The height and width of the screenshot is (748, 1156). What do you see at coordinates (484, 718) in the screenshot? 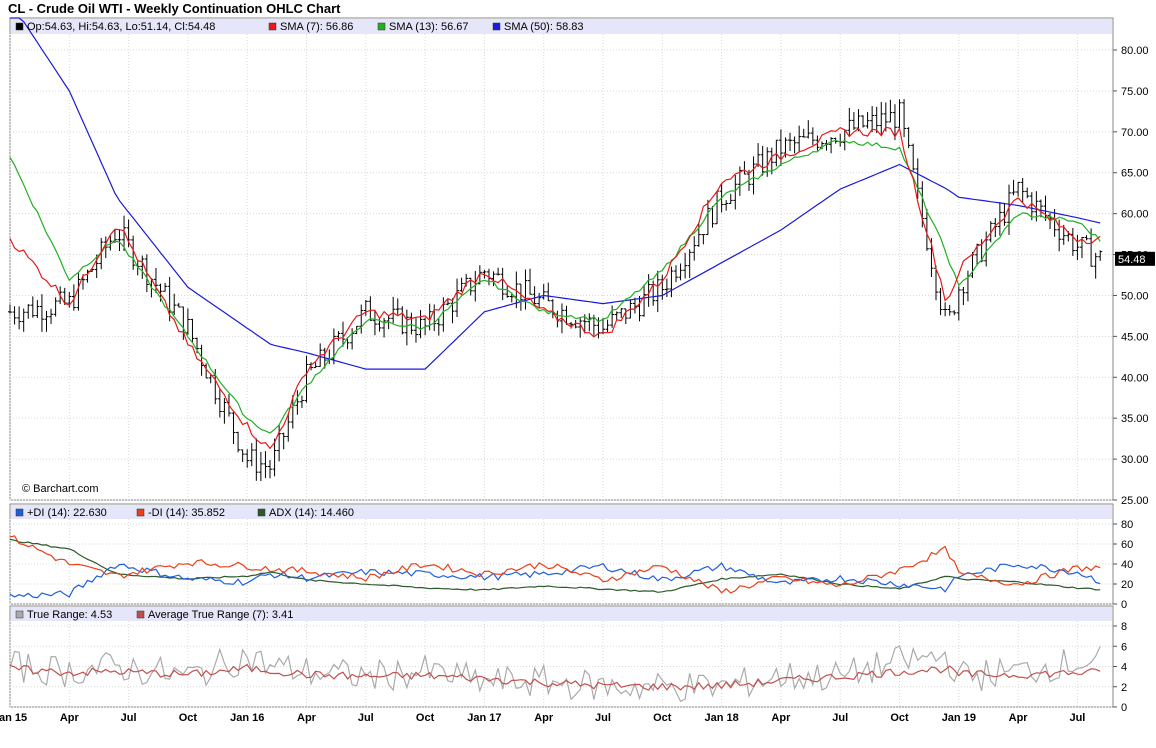
I see `x-tick-label: Jan 17` at bounding box center [484, 718].